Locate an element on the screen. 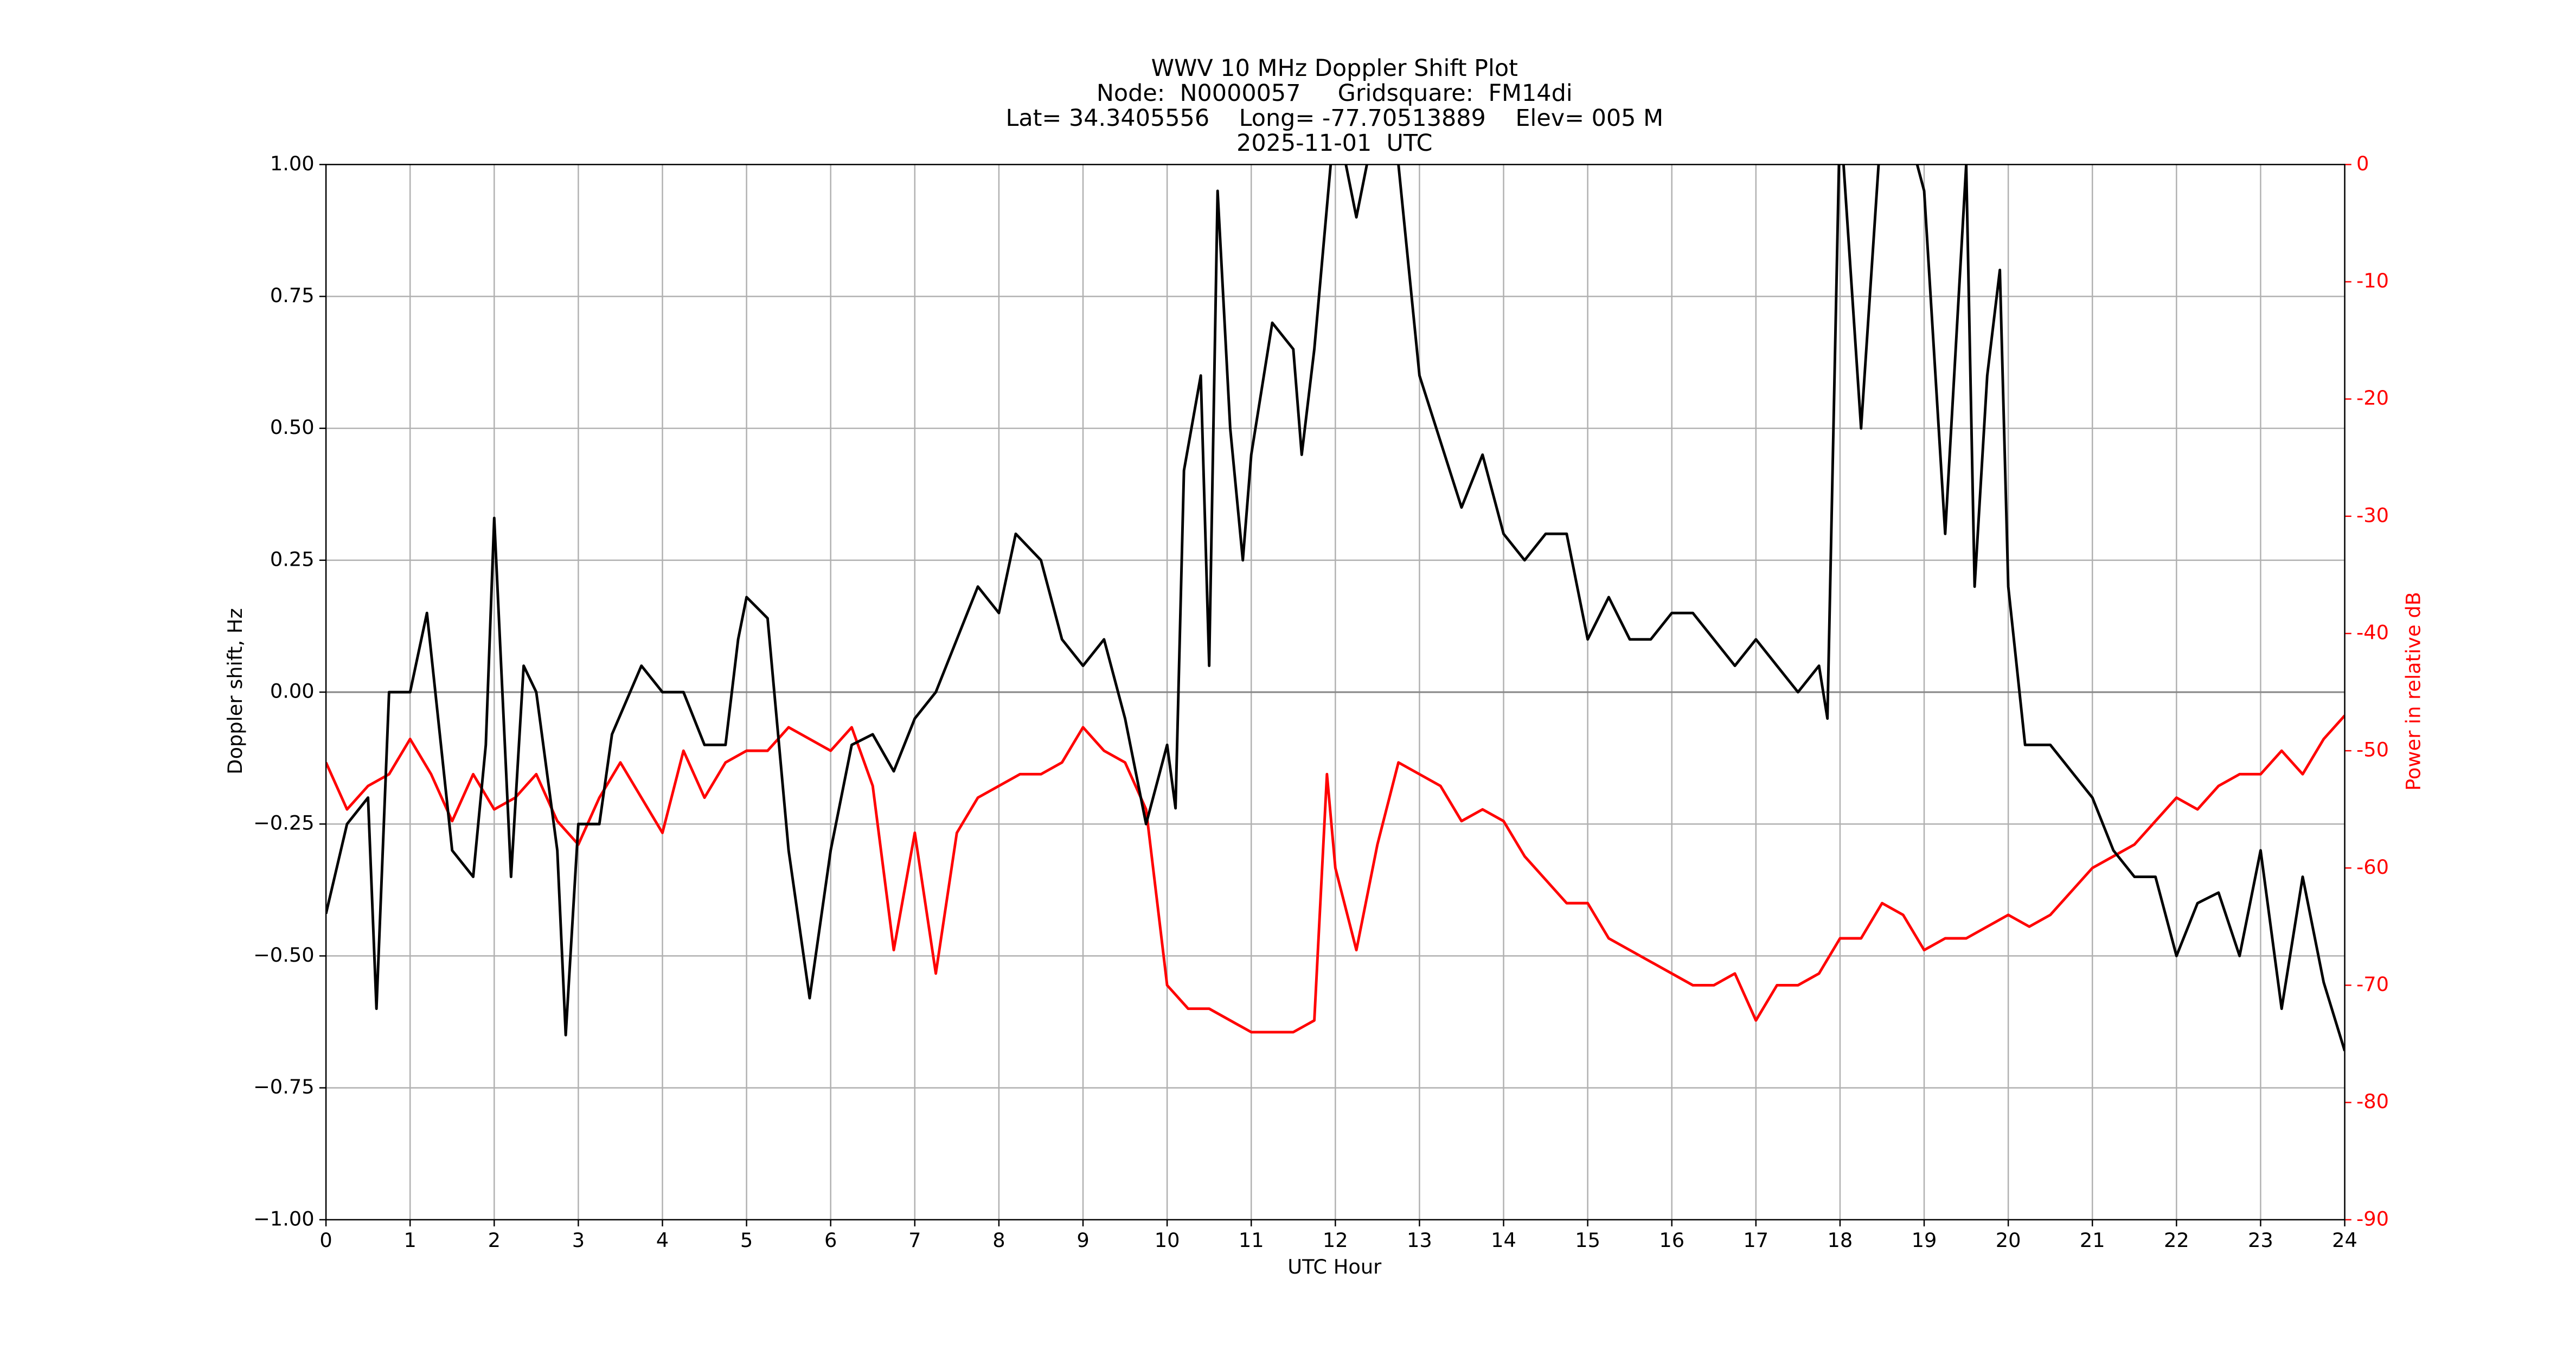 The height and width of the screenshot is (1356, 2576). x-tick-label: 0 is located at coordinates (325, 1240).